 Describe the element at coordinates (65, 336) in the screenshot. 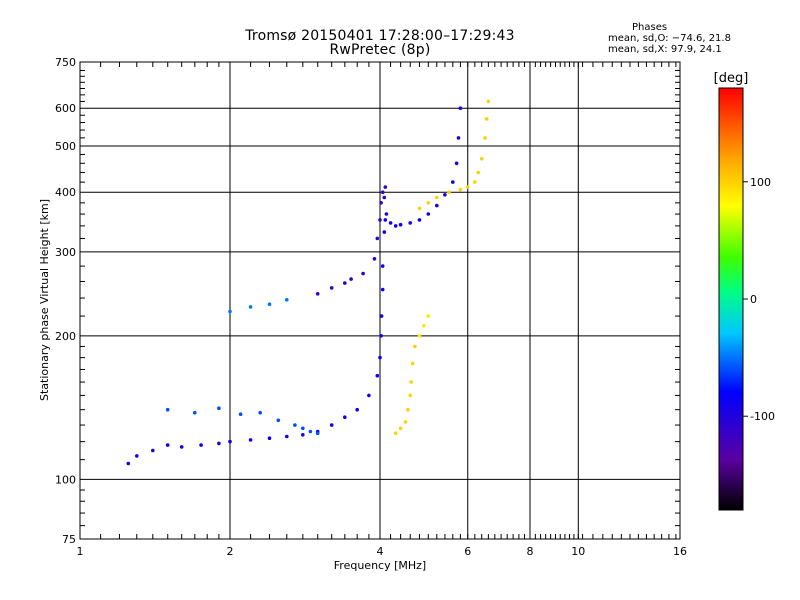

I see `y-tick-label: 200` at that location.